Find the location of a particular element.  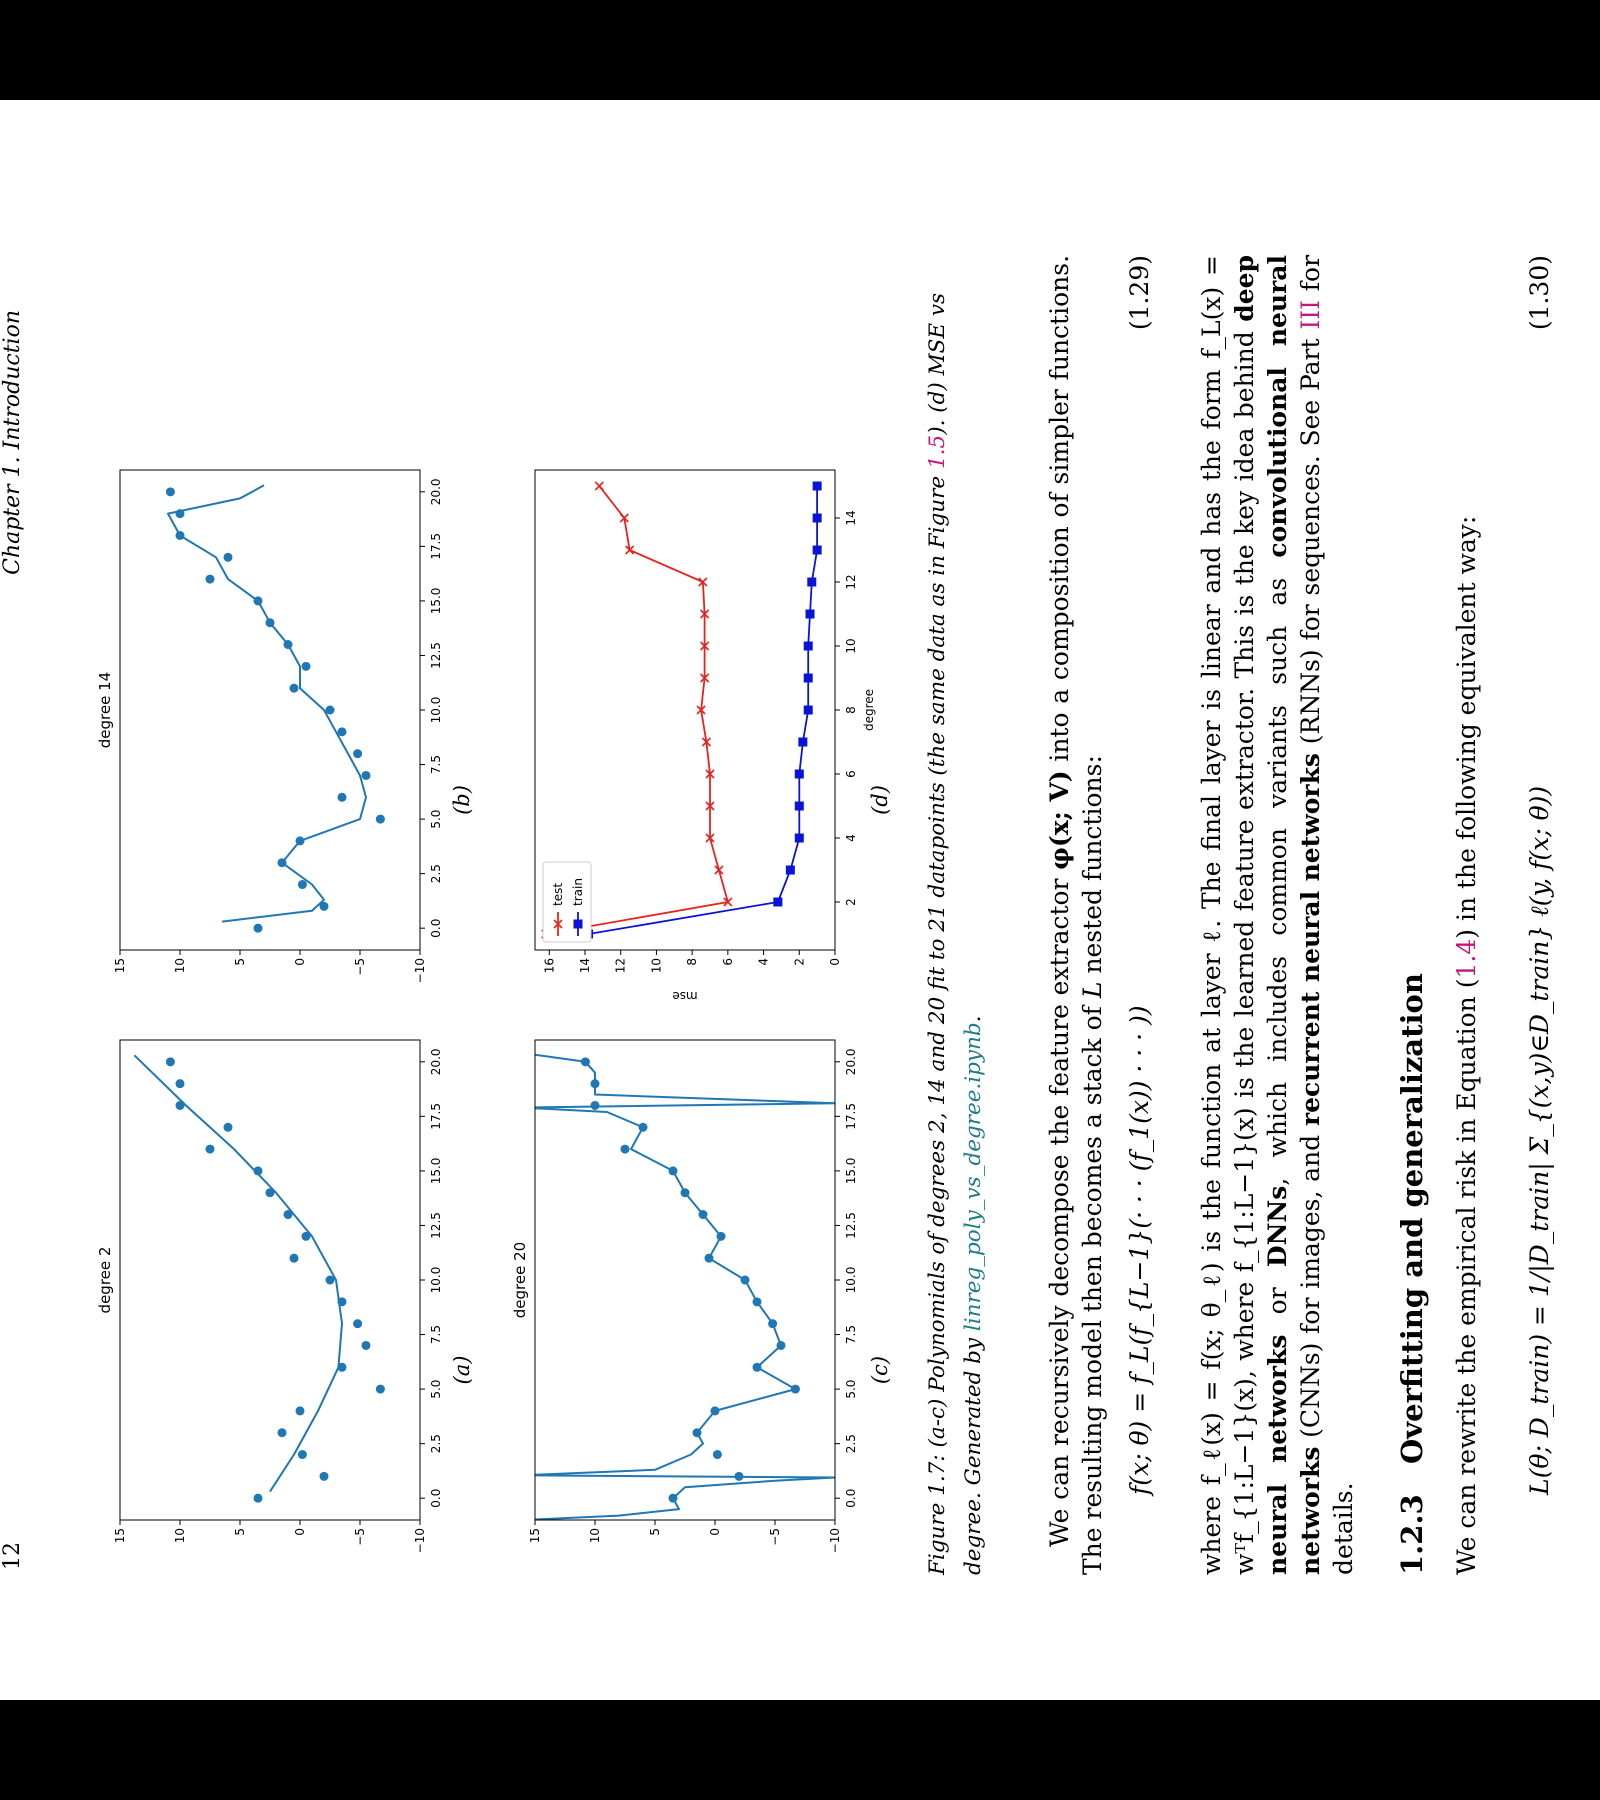

notebook-link: linreg_poly_vs_degree.ipynb is located at coordinates (973, 1177).